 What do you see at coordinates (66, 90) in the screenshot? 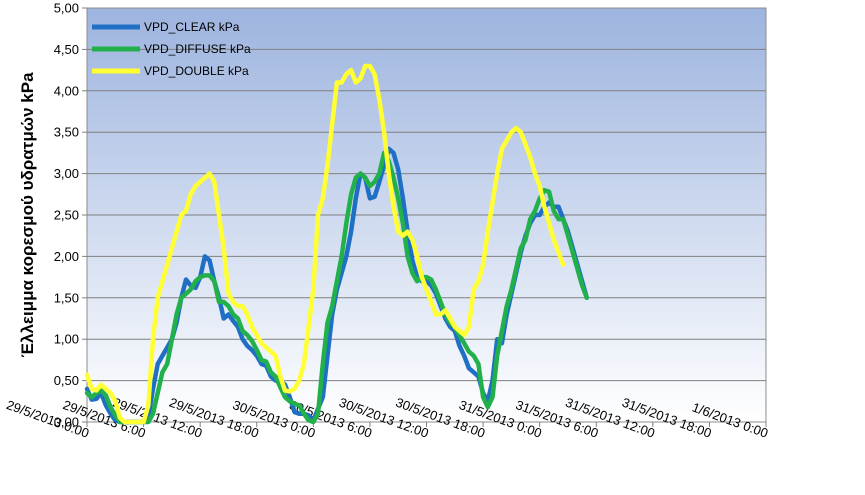
I see `y-tick-label: 4,00` at bounding box center [66, 90].